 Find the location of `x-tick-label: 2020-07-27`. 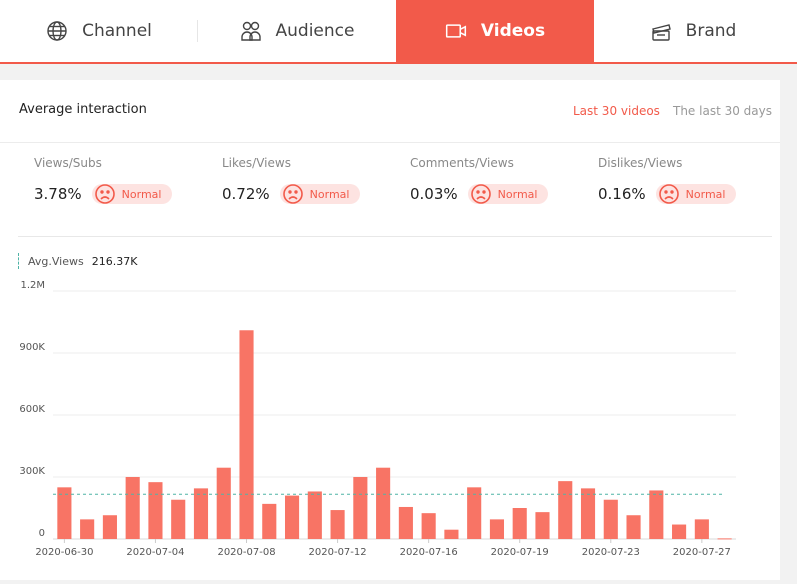

x-tick-label: 2020-07-27 is located at coordinates (702, 552).